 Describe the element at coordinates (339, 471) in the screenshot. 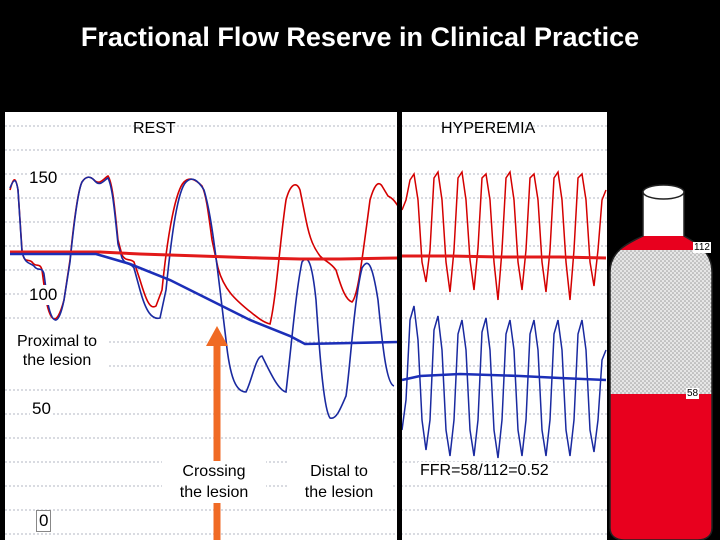

I see `distal-label-line1: Distal to` at that location.